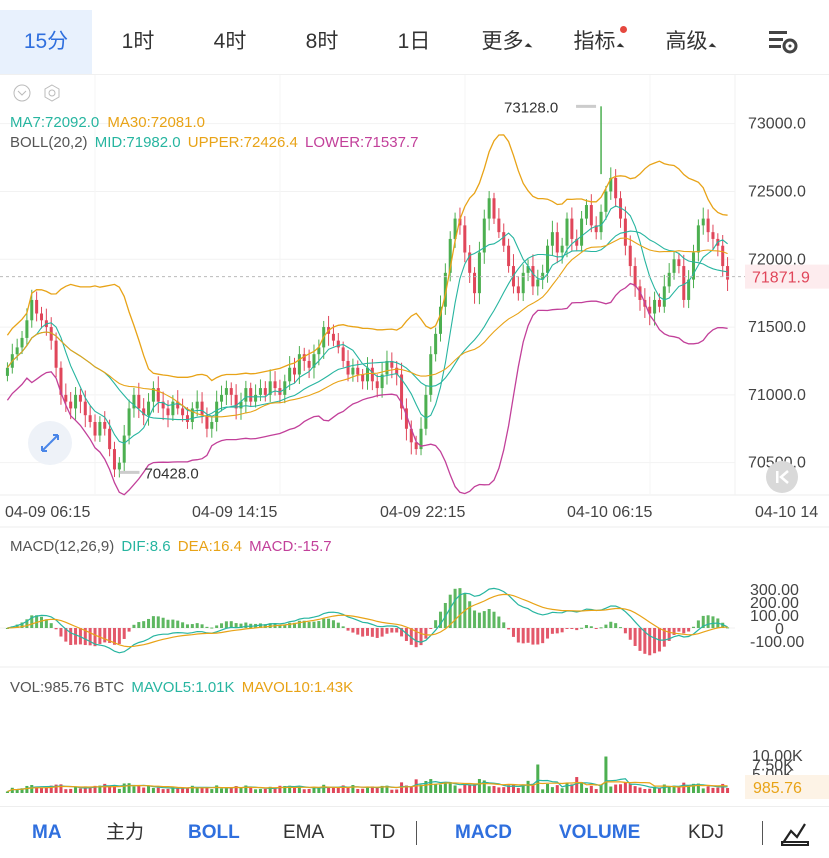 The image size is (829, 858). Describe the element at coordinates (214, 832) in the screenshot. I see `indicator-tab-boll: BOLL` at that location.